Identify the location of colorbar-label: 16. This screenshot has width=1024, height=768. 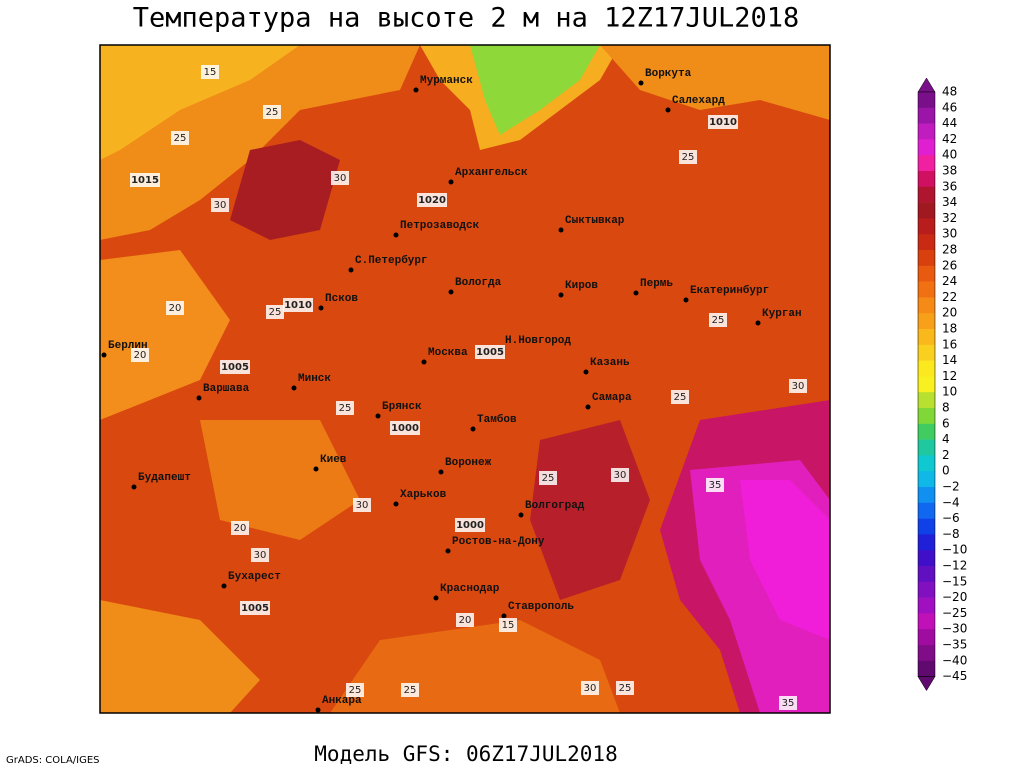
(949, 344).